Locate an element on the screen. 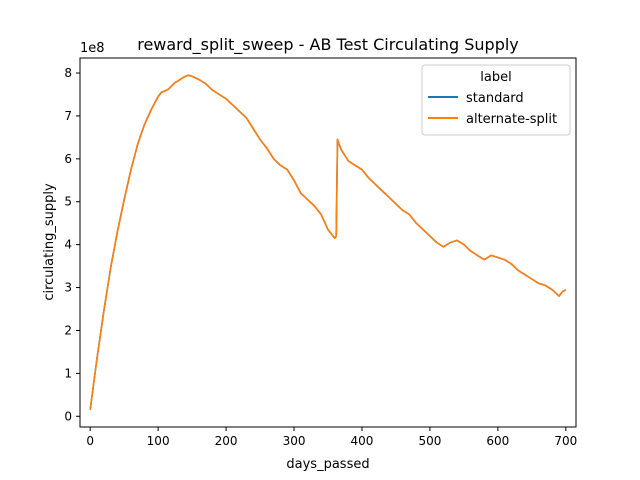 Image resolution: width=640 pixels, height=480 pixels. y-tick-label: 7 is located at coordinates (68, 116).